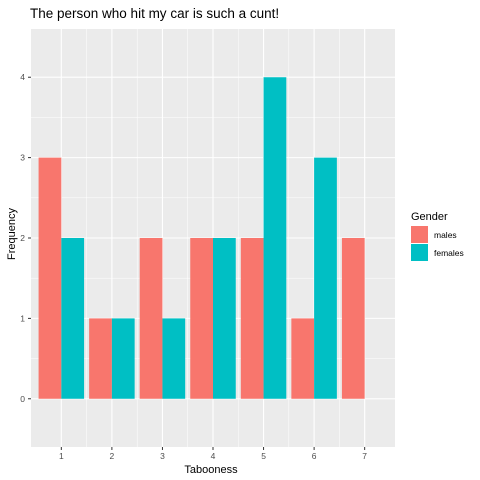 The height and width of the screenshot is (480, 480). What do you see at coordinates (12, 234) in the screenshot?
I see `y-axis-title: Frequency` at bounding box center [12, 234].